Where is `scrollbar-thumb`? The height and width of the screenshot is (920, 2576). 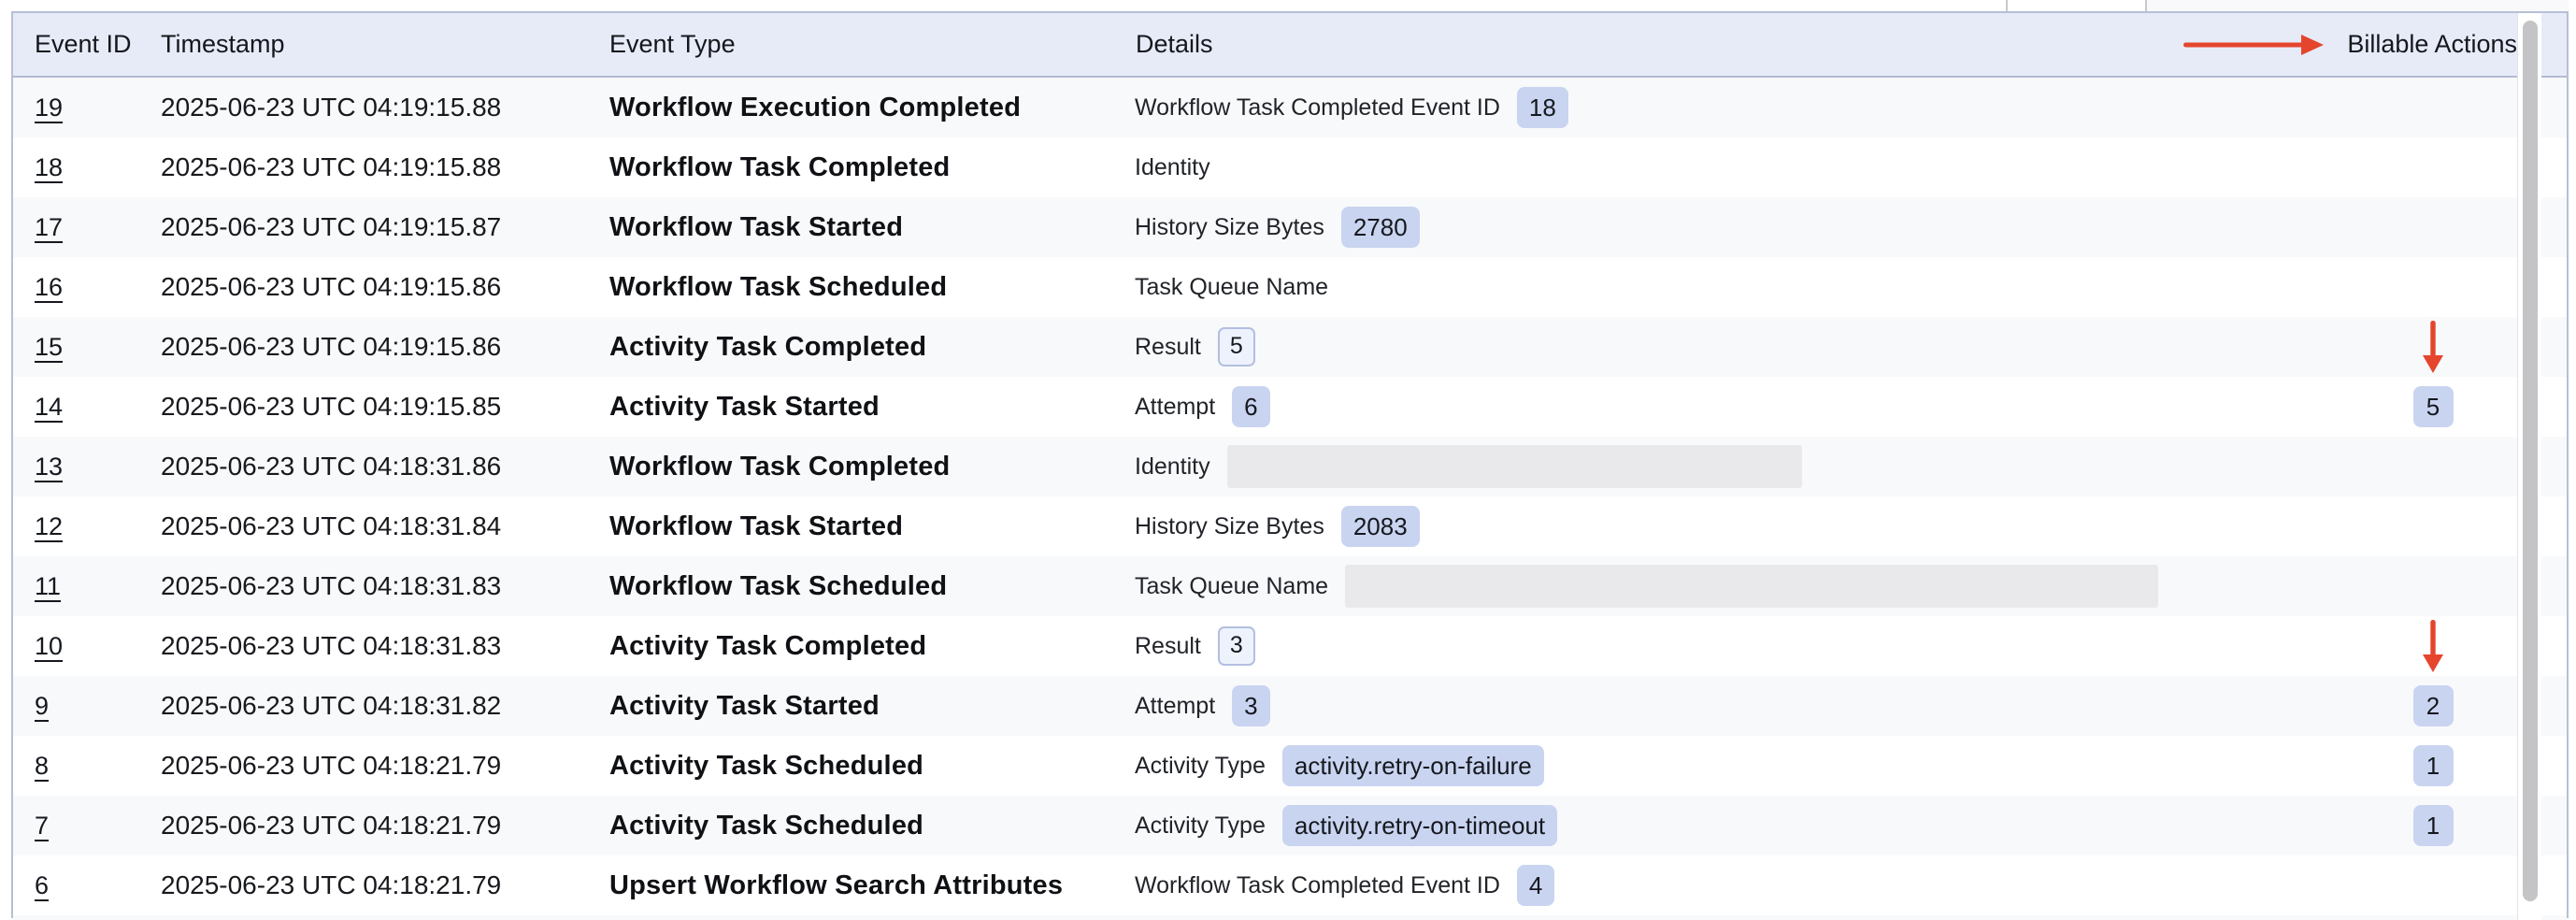
scrollbar-thumb is located at coordinates (2530, 461).